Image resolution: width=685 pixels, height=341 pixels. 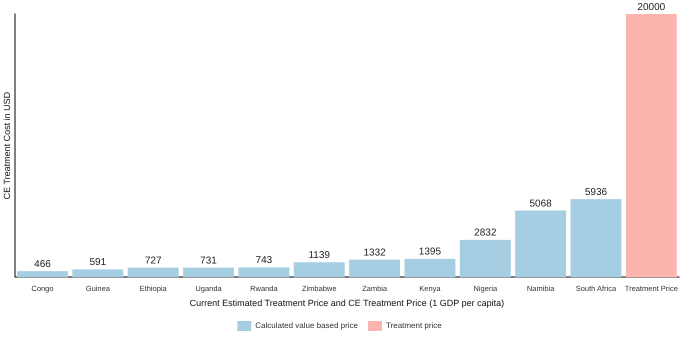 What do you see at coordinates (347, 303) in the screenshot?
I see `x-axis-title: Current Estimated Treatment Price and CE Treatment Price (1 GDP per capita)` at bounding box center [347, 303].